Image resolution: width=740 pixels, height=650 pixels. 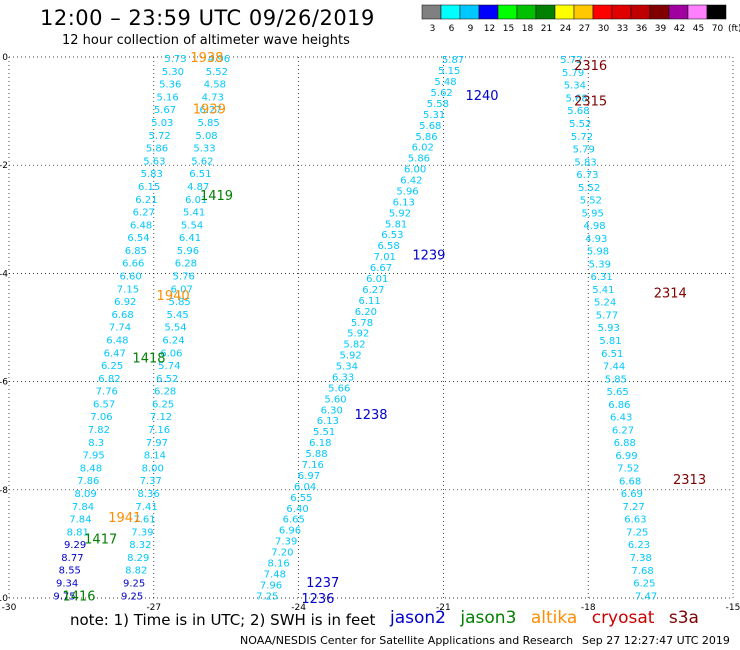 I want to click on swh-value: 6.66, so click(x=133, y=264).